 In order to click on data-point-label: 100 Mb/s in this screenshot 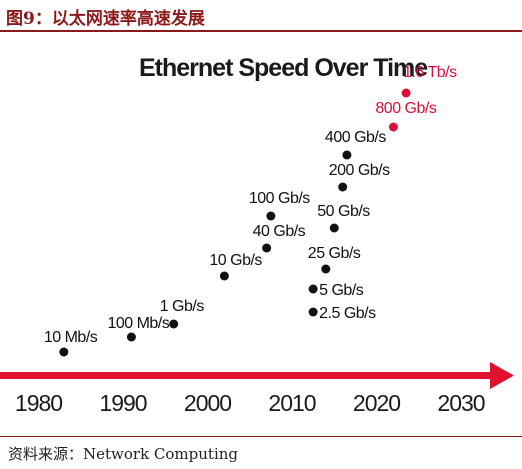, I will do `click(138, 323)`.